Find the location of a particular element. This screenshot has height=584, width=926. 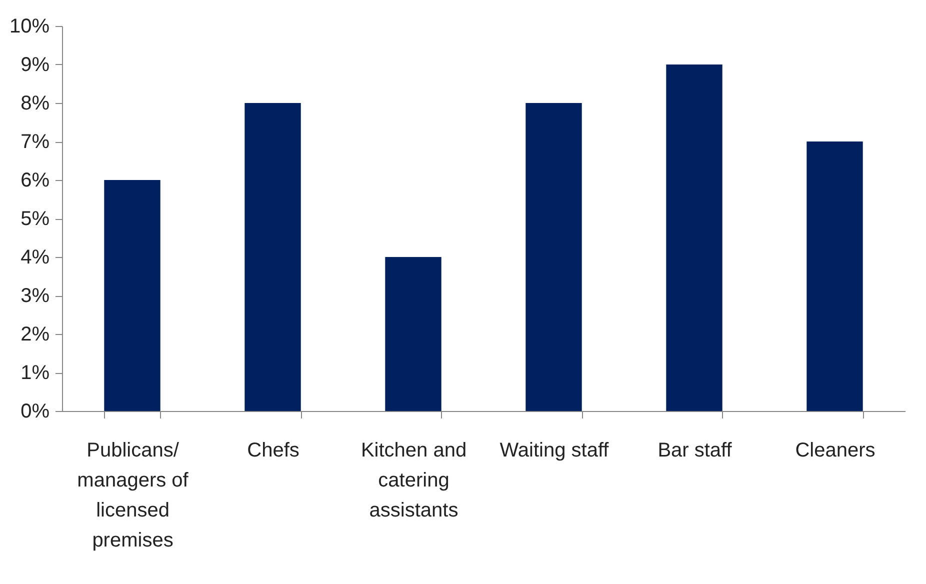

y-tick-label: 0% is located at coordinates (35, 411).